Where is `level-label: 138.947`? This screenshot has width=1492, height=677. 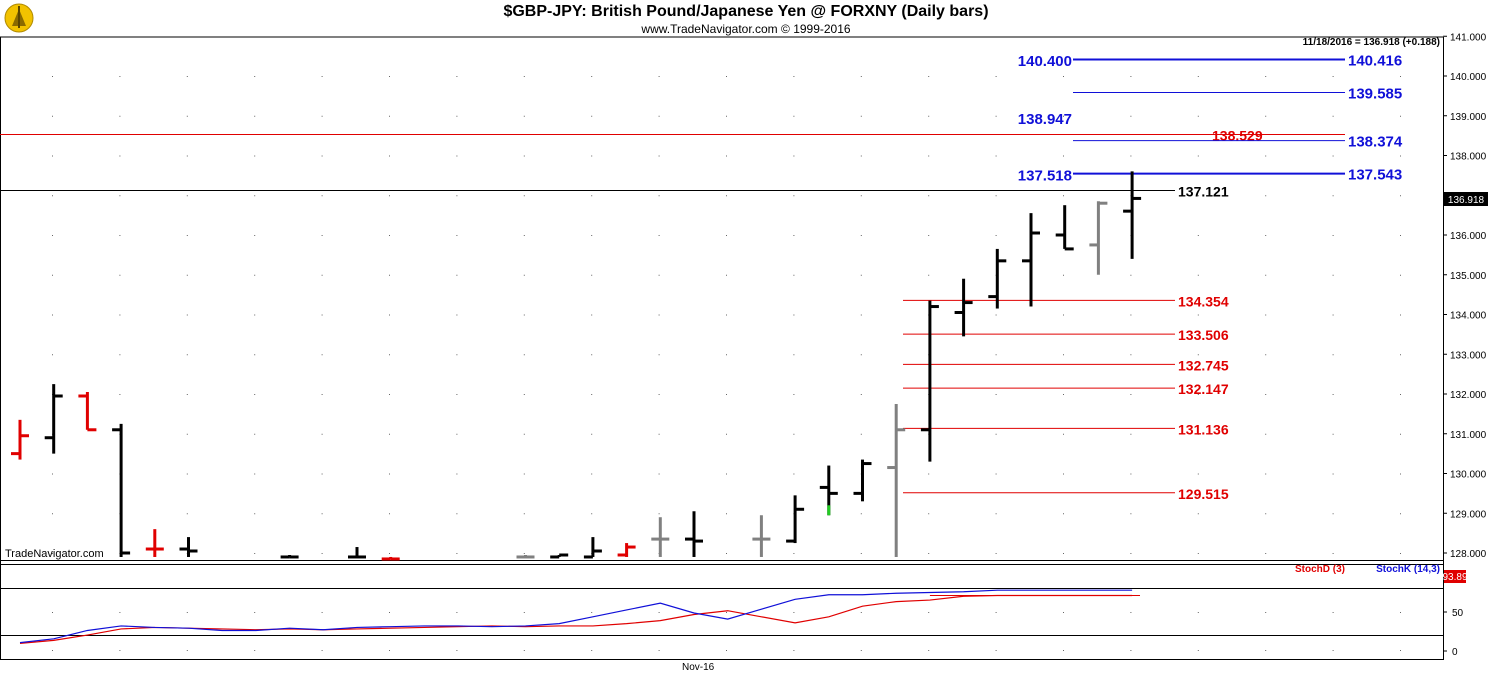
level-label: 138.947 is located at coordinates (1045, 119).